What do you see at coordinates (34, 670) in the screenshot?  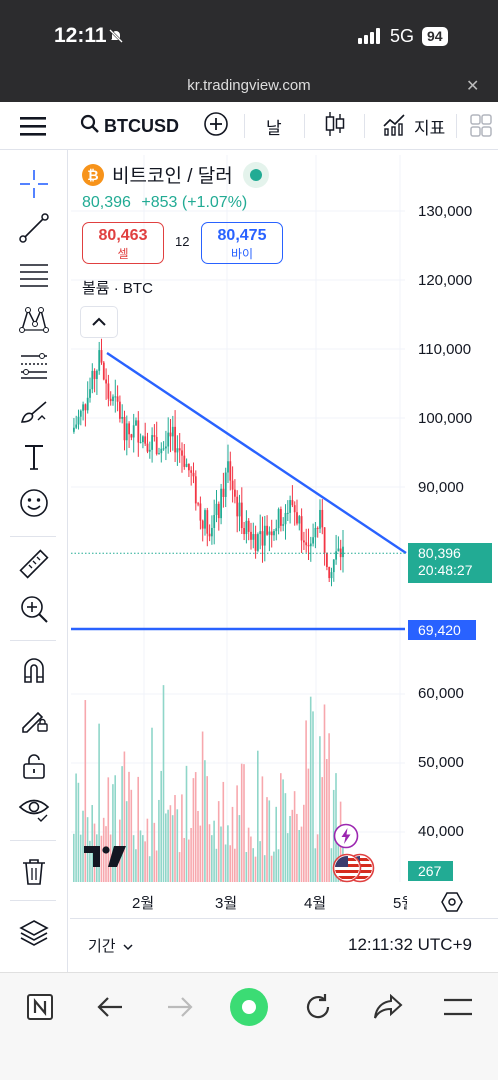 I see `magnet-icon` at bounding box center [34, 670].